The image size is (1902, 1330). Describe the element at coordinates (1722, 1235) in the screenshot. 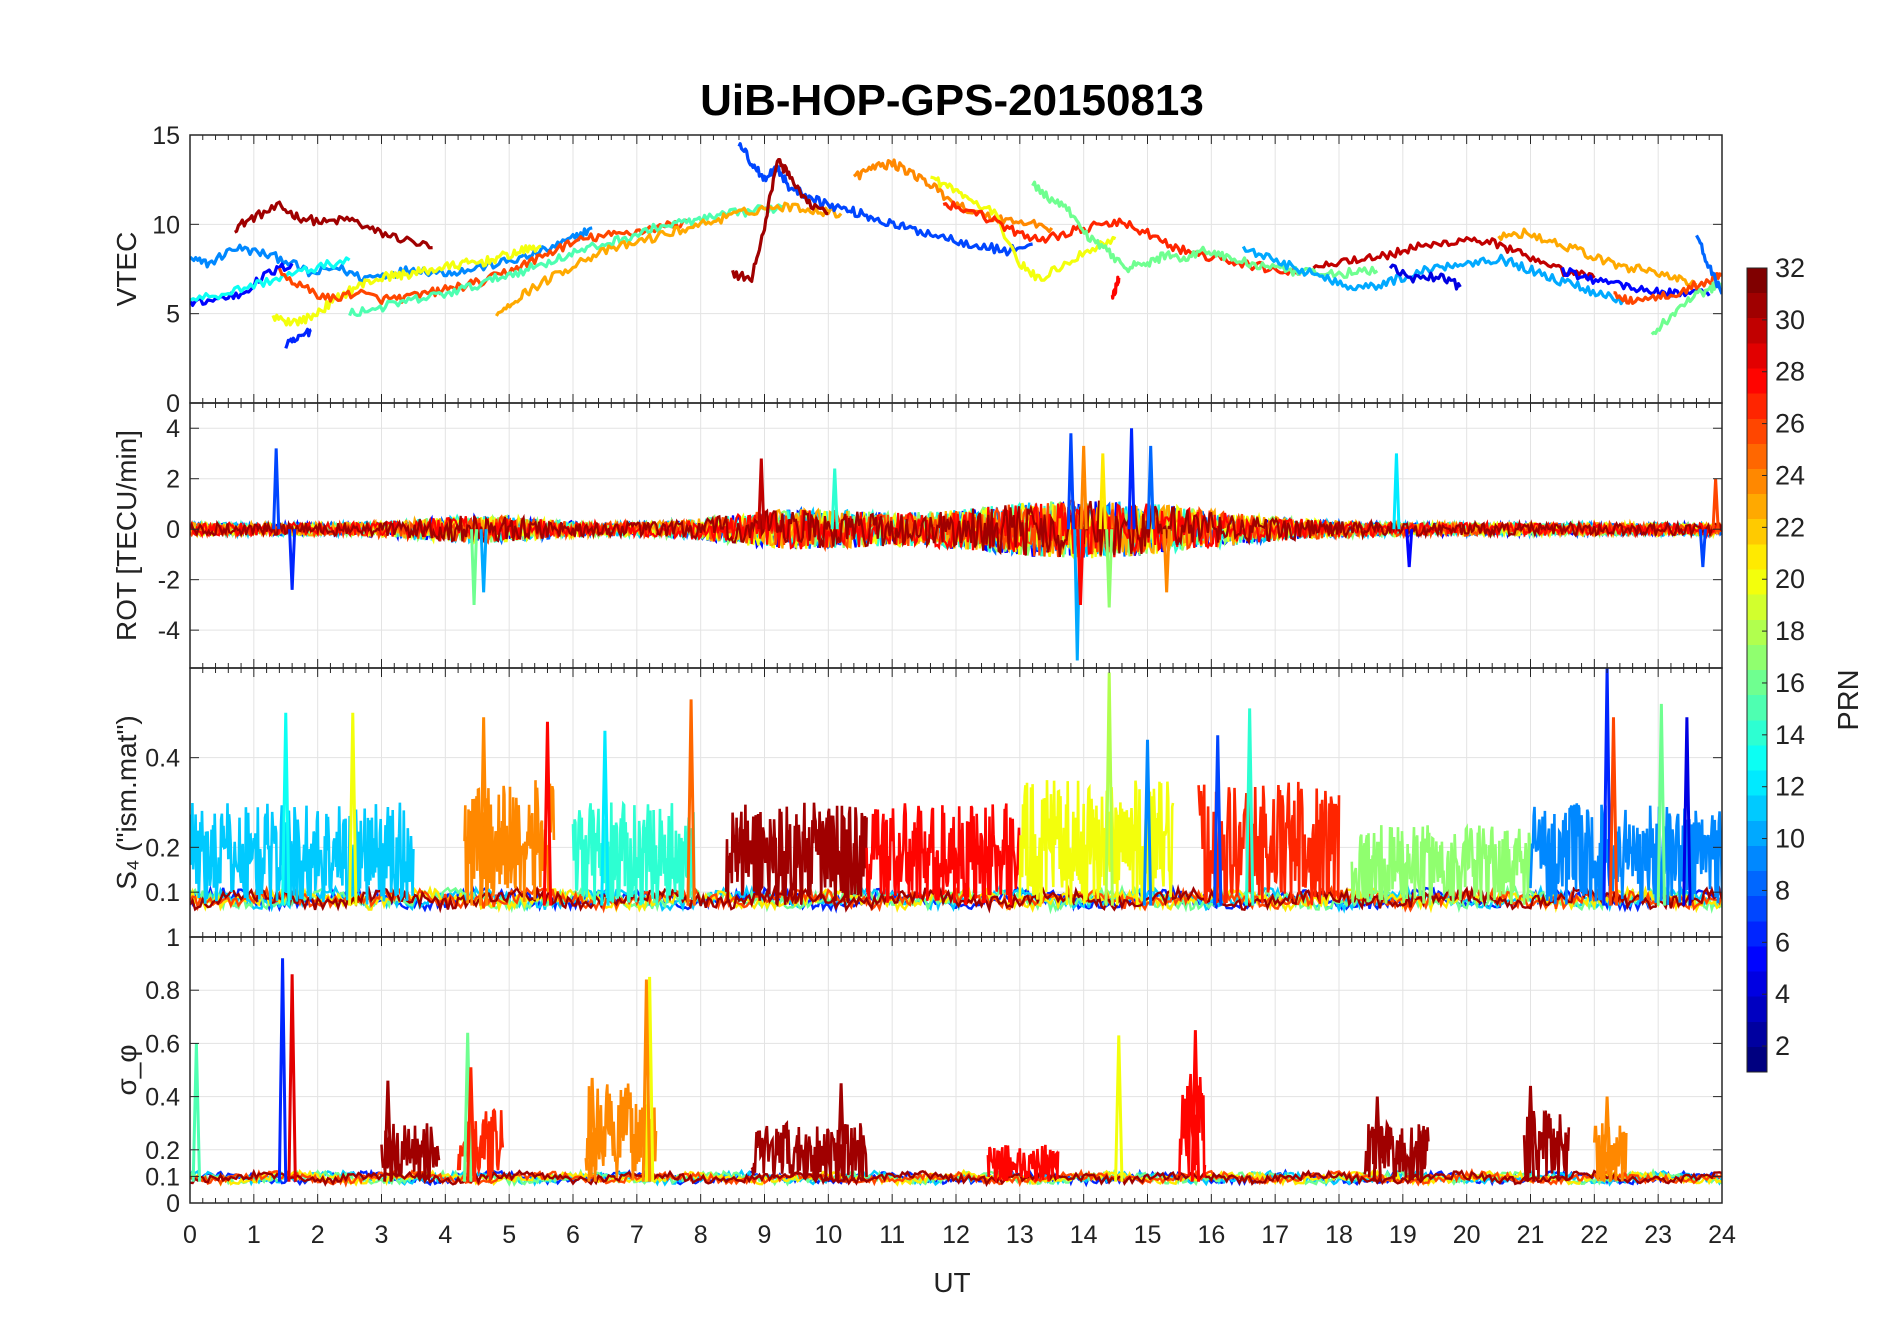

I see `x-tick-label: 24` at that location.